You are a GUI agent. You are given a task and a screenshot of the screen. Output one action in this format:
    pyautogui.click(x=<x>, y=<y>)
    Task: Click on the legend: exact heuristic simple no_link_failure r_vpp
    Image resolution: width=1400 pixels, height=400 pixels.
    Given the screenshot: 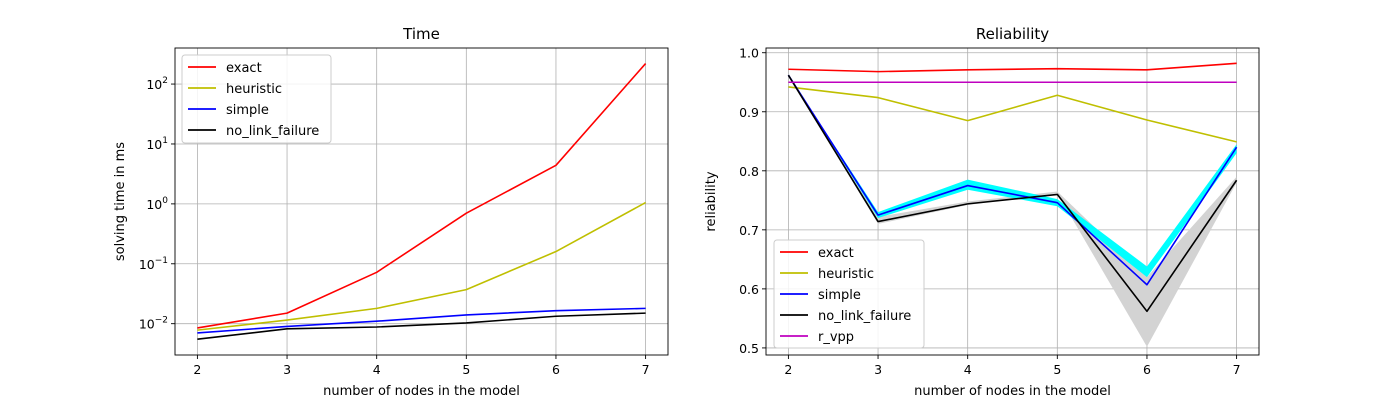 What is the action you would take?
    pyautogui.click(x=849, y=294)
    